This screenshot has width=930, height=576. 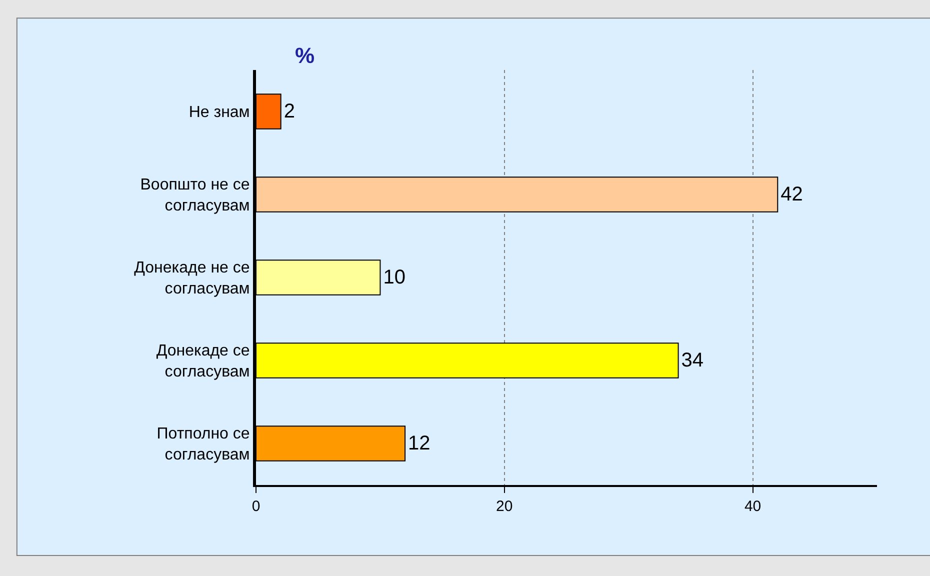 I want to click on x-tick-label: 20, so click(x=504, y=506).